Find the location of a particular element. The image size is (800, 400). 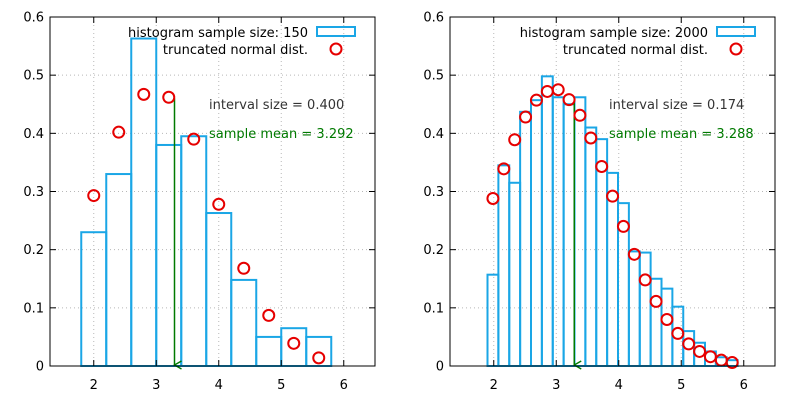

legend-label-histogram: histogram sample size: 2000 is located at coordinates (614, 33).